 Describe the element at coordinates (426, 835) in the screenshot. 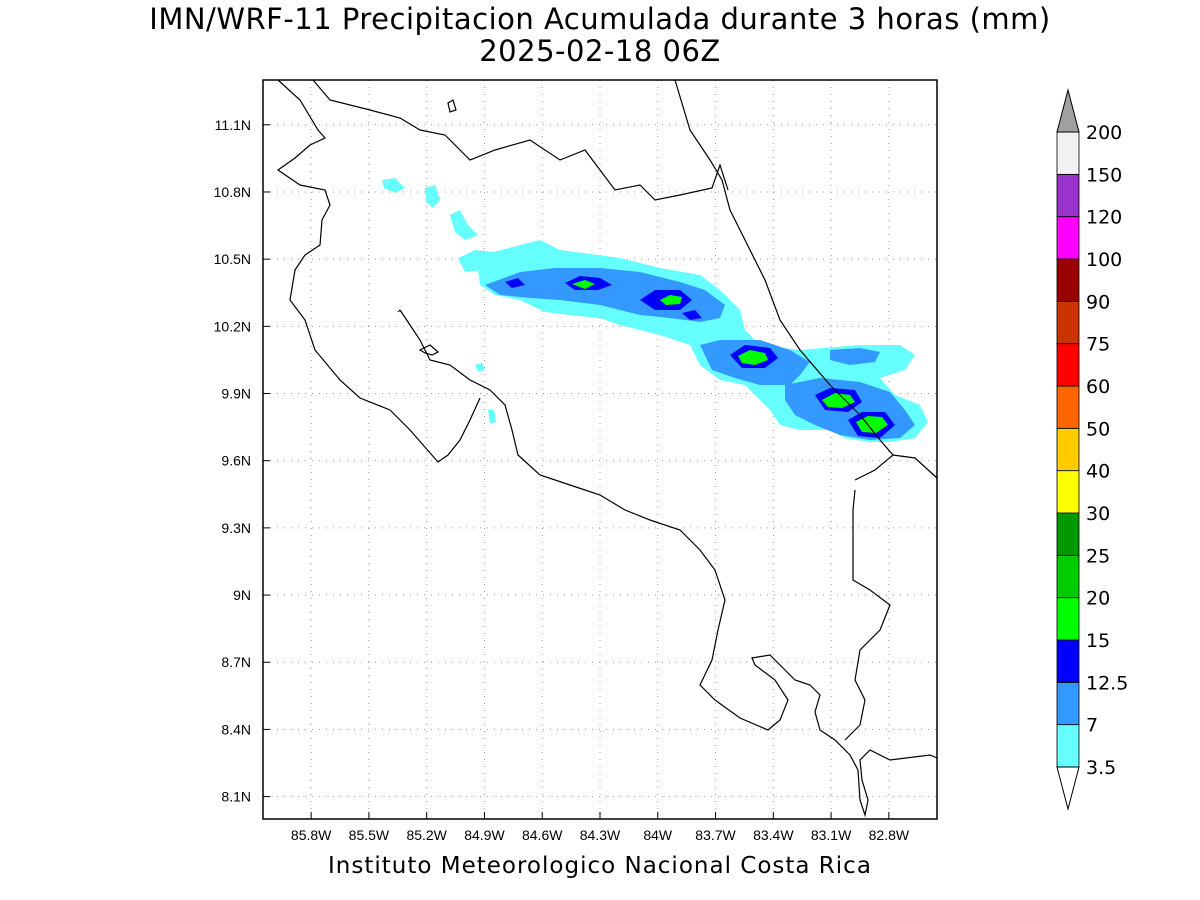

I see `x-tick-label: 85.2W` at that location.